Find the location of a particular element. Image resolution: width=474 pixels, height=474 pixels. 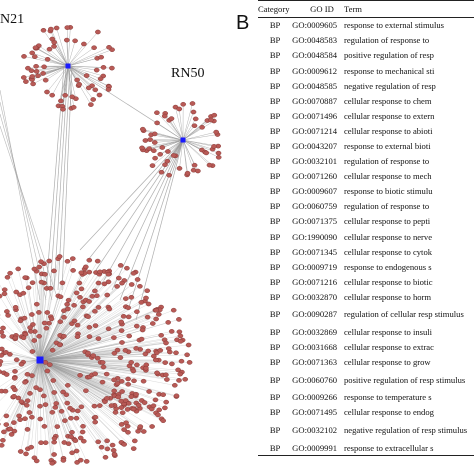

cell-term-text: cellular response to pepti is located at coordinates (387, 221).